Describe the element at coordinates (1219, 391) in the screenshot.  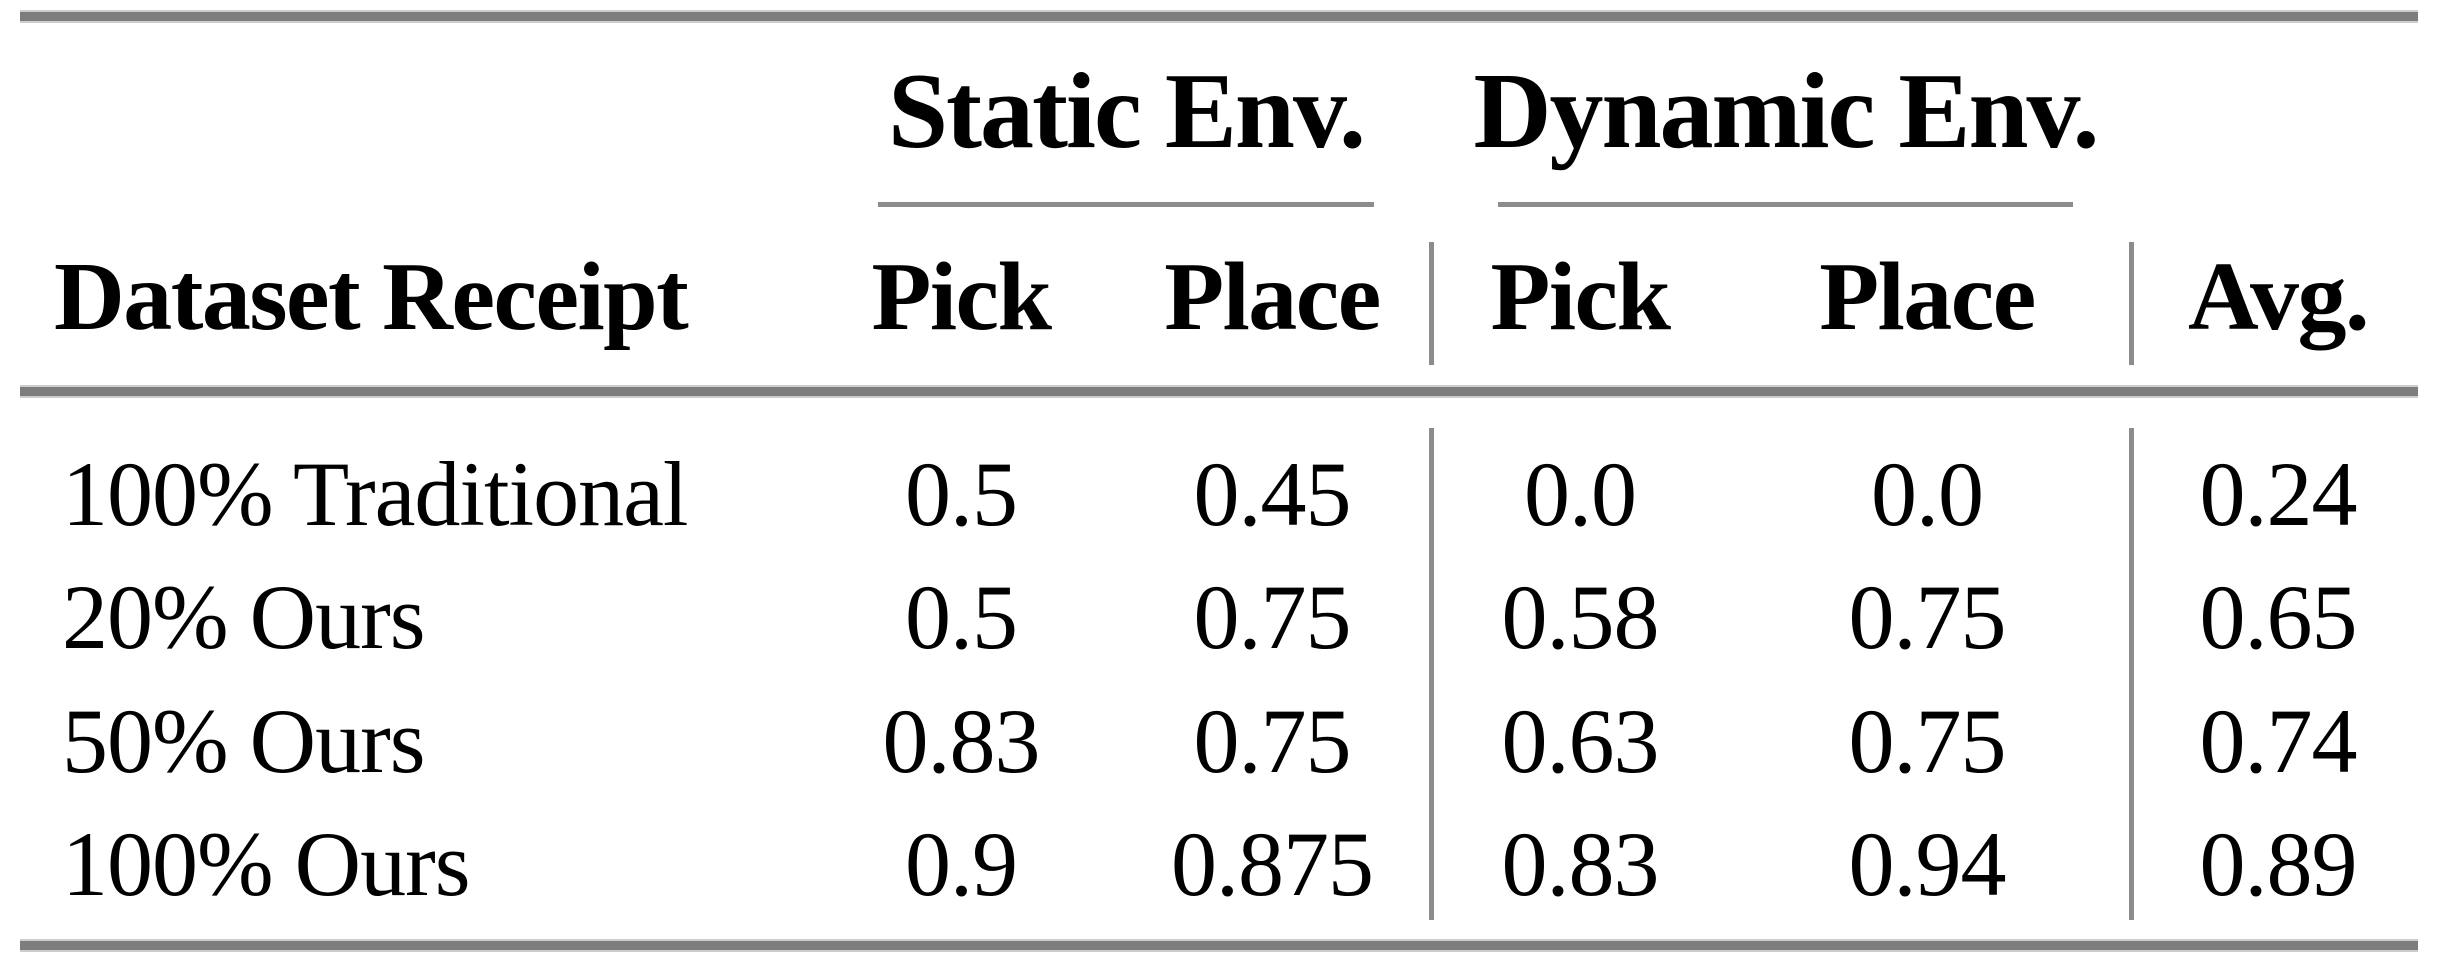
I see `table-mid-rule` at that location.